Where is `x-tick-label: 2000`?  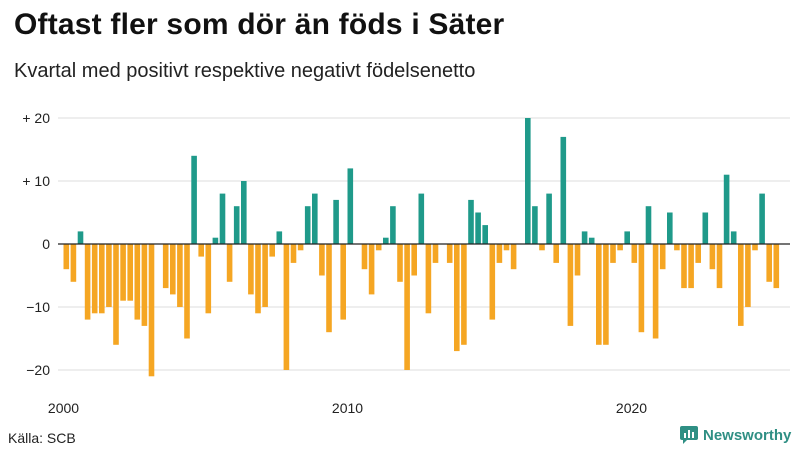
x-tick-label: 2000 is located at coordinates (63, 408).